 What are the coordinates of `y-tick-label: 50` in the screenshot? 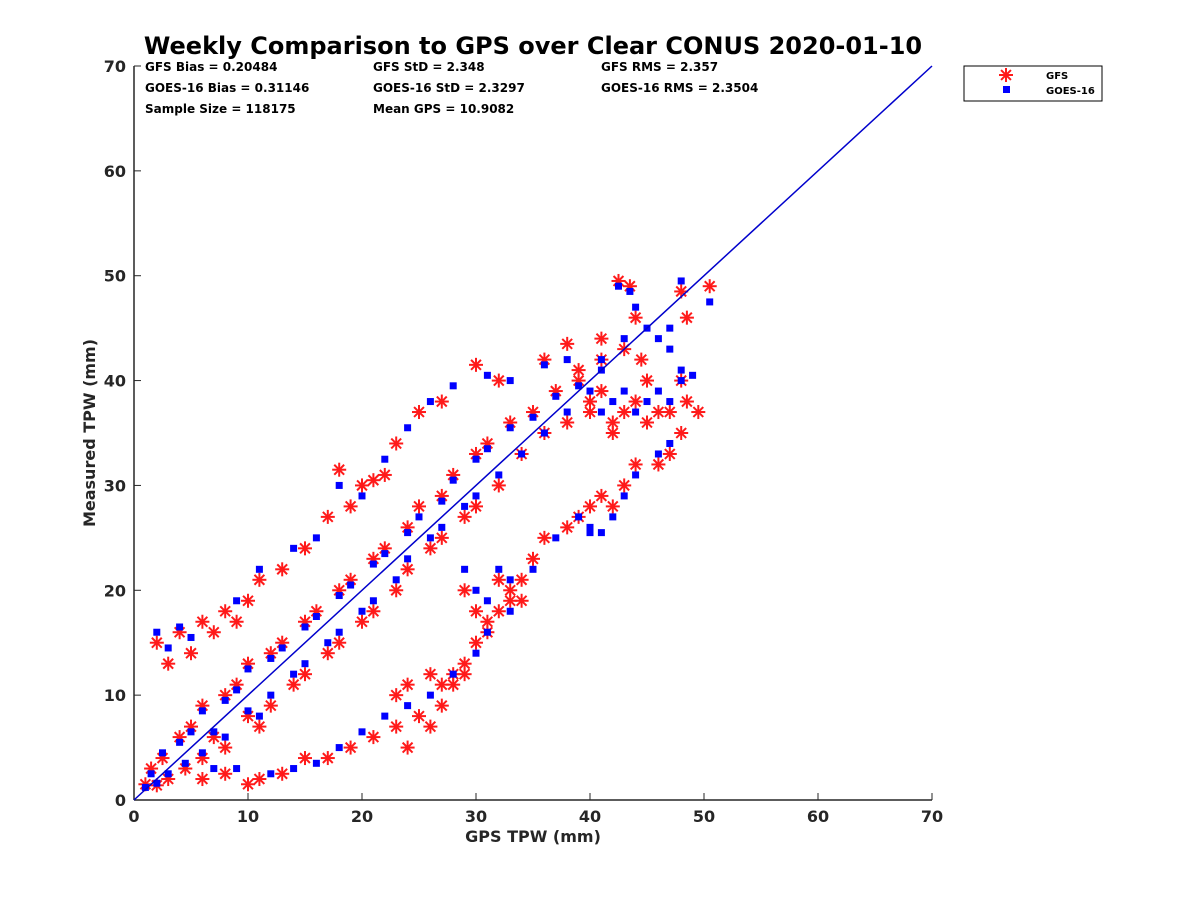 It's located at (115, 276).